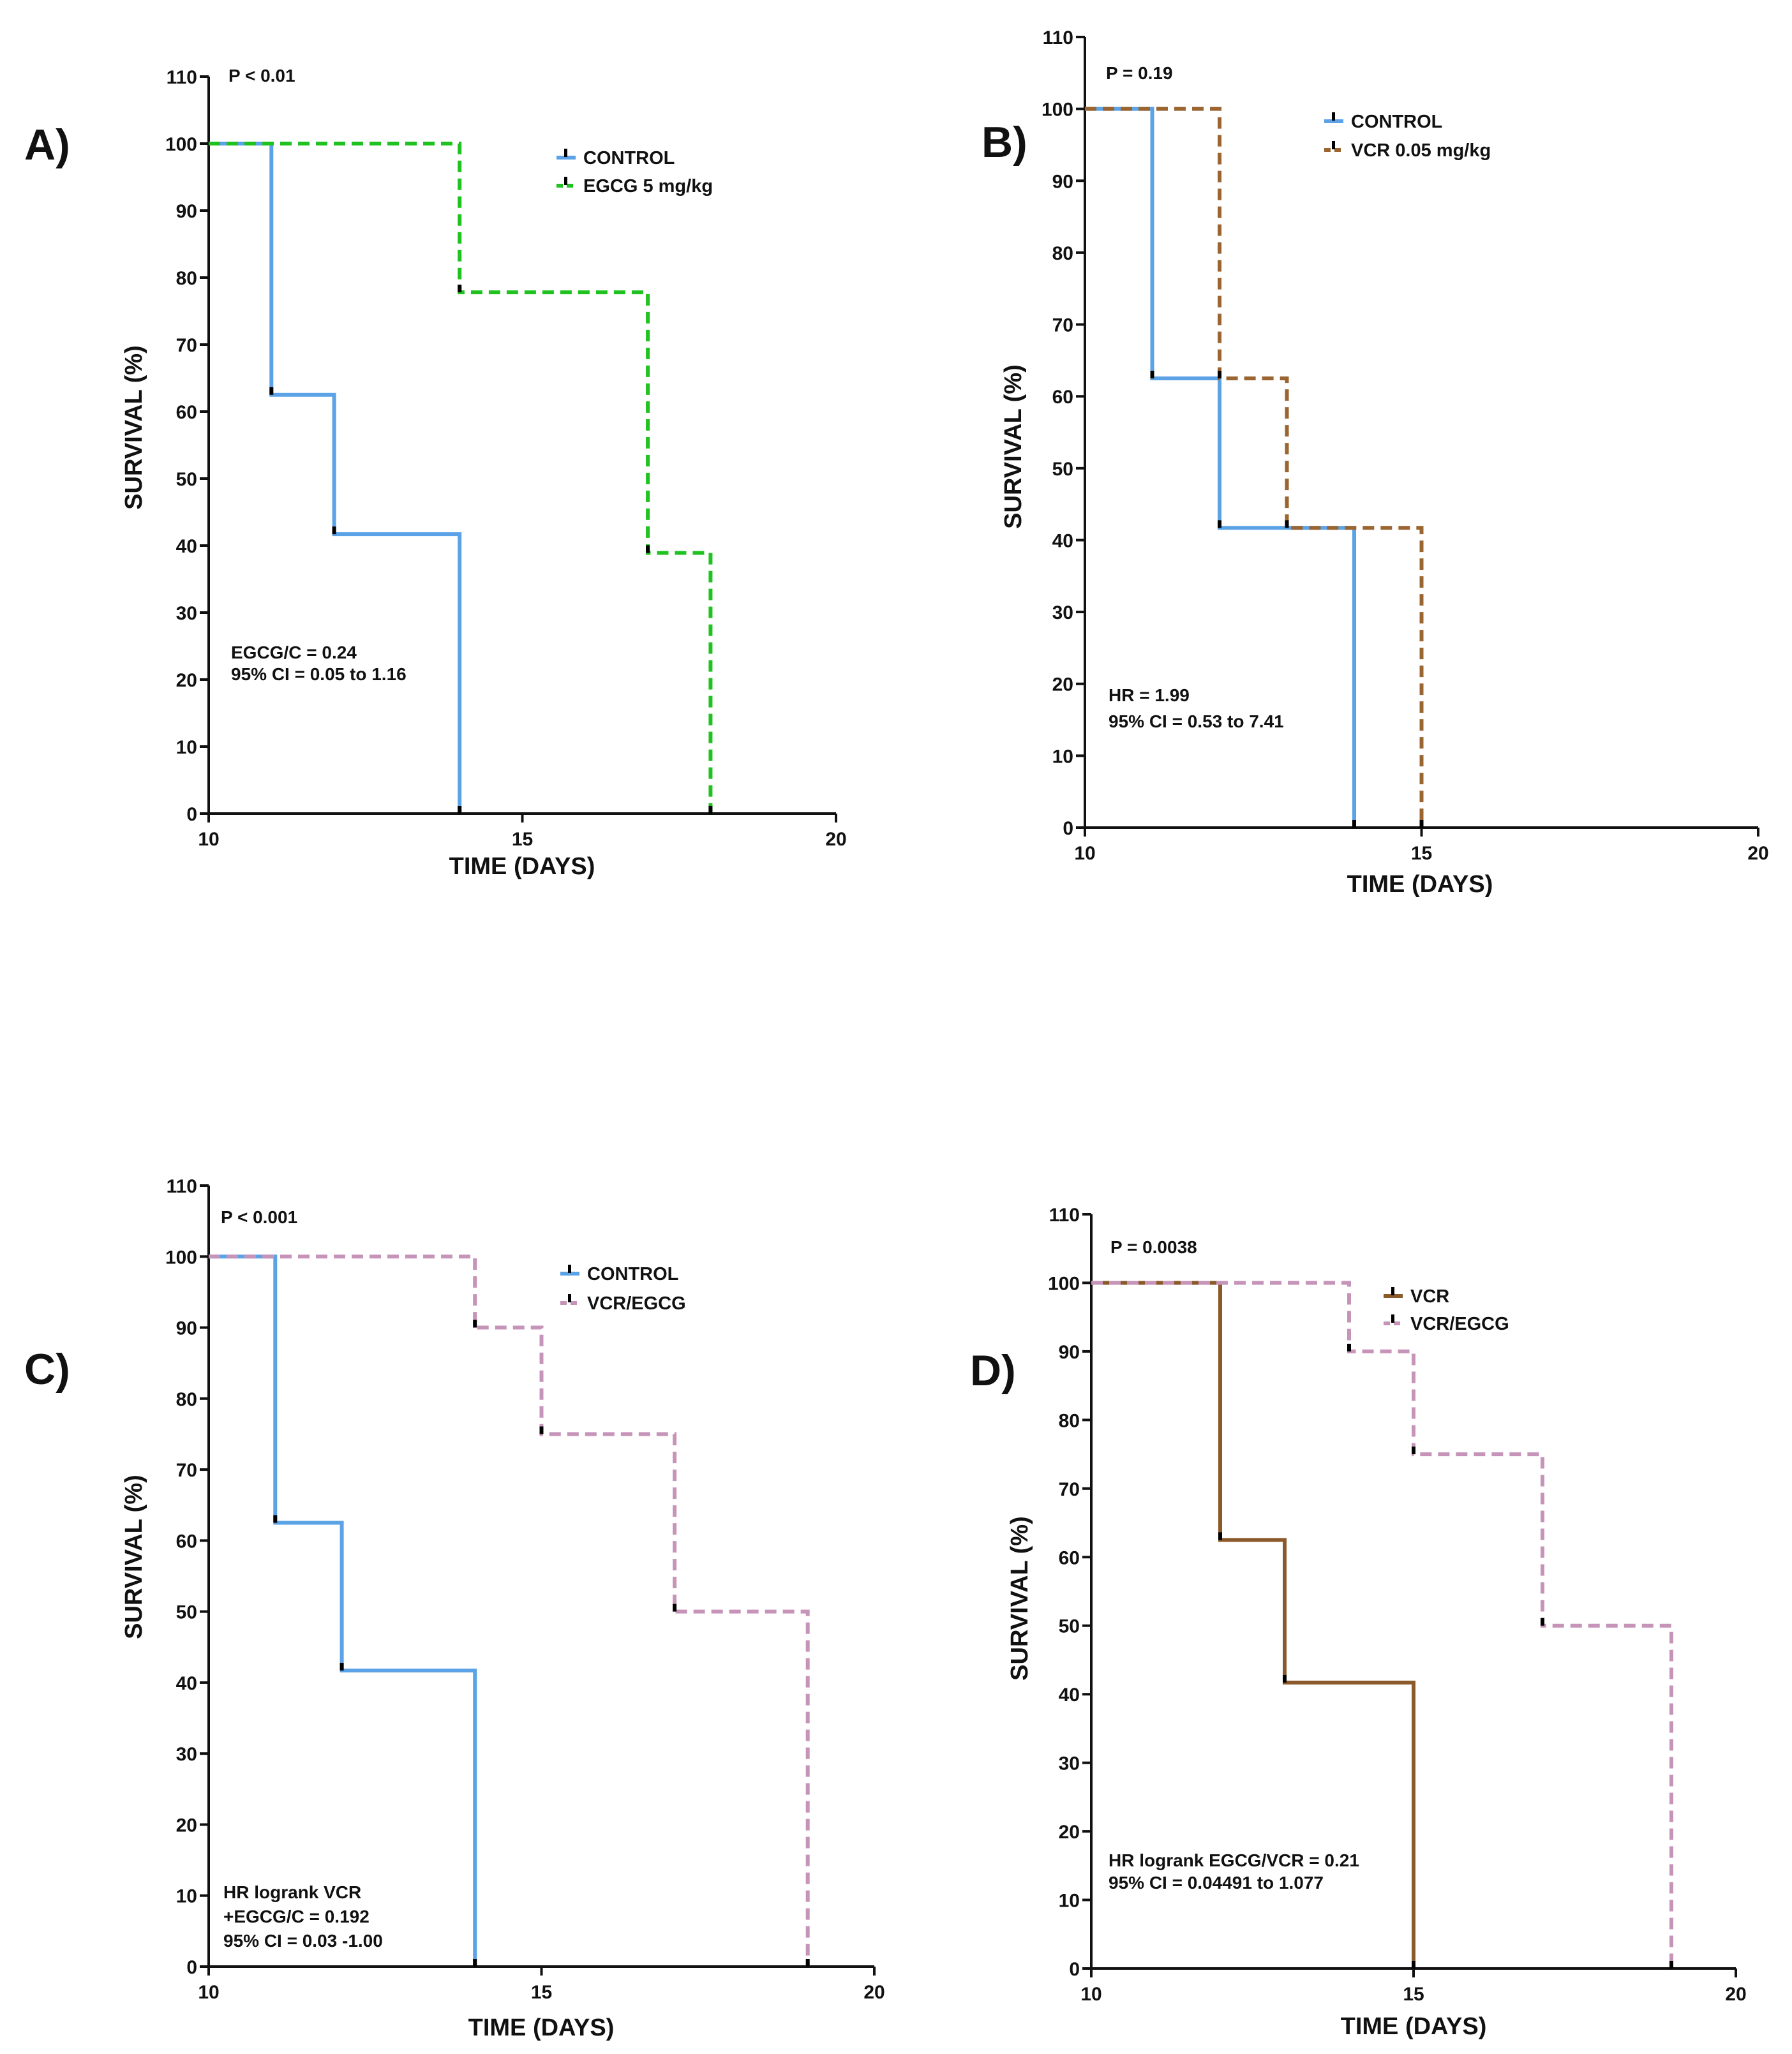 The width and height of the screenshot is (1792, 2054). Describe the element at coordinates (1139, 73) in the screenshot. I see `p-value: P = 0.19` at that location.